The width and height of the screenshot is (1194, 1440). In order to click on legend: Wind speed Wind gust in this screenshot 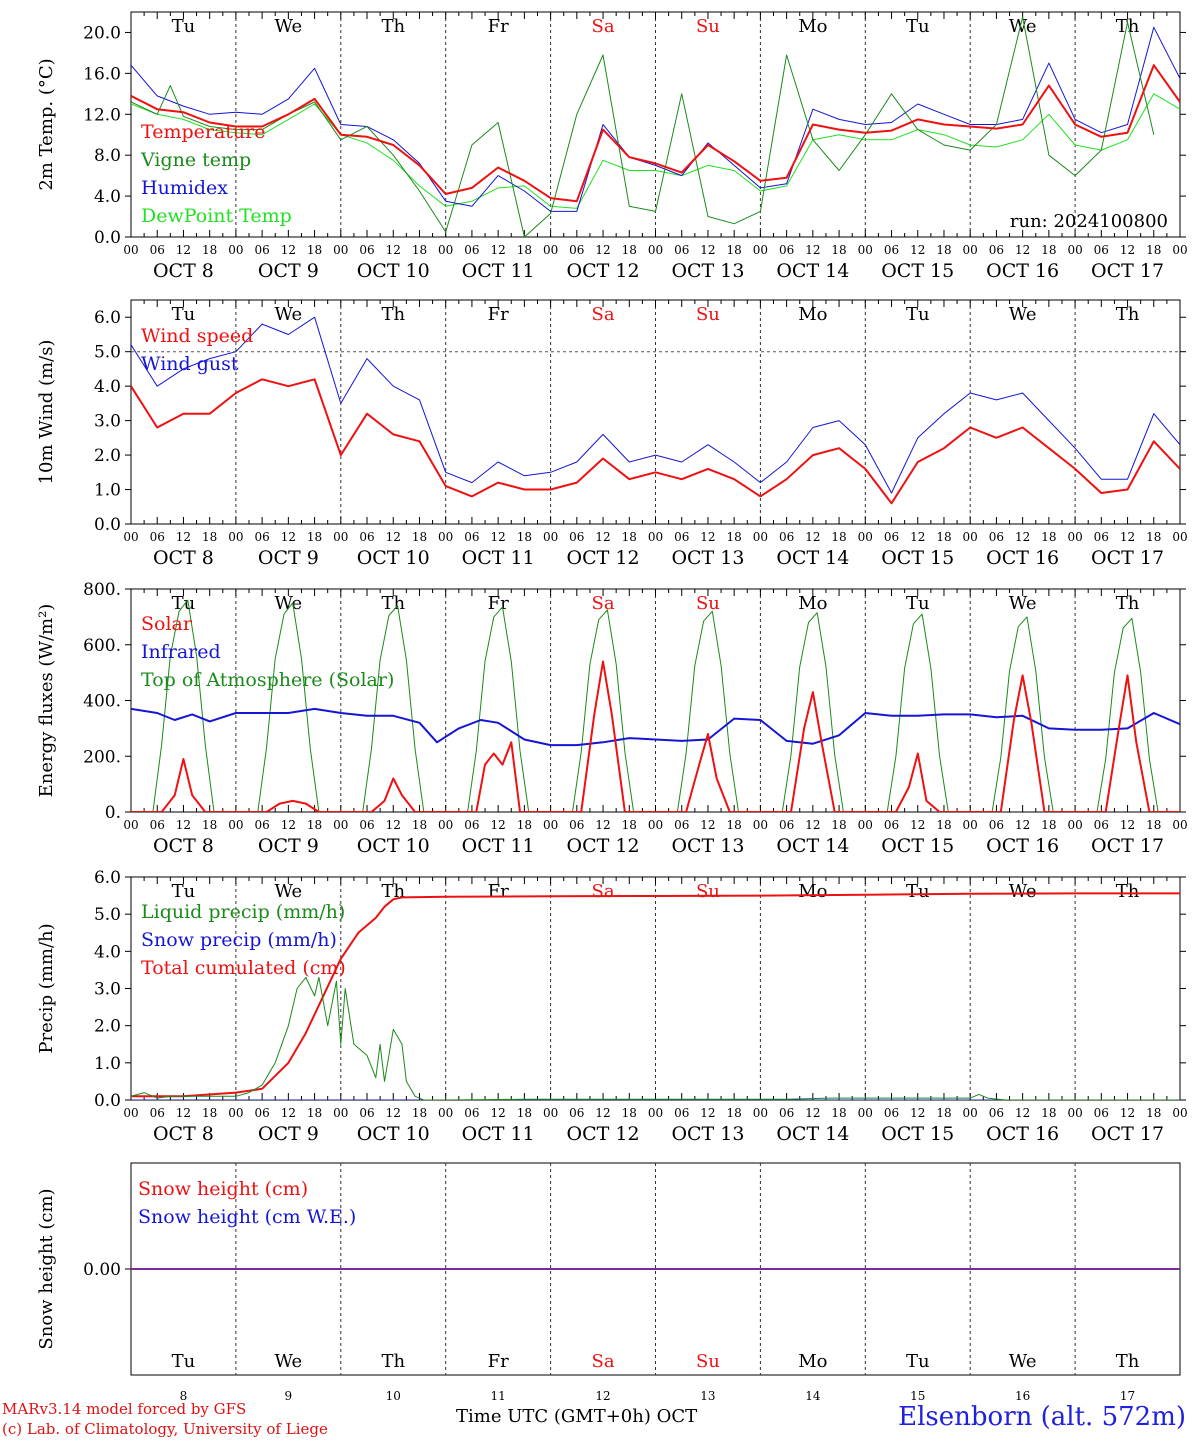, I will do `click(197, 350)`.